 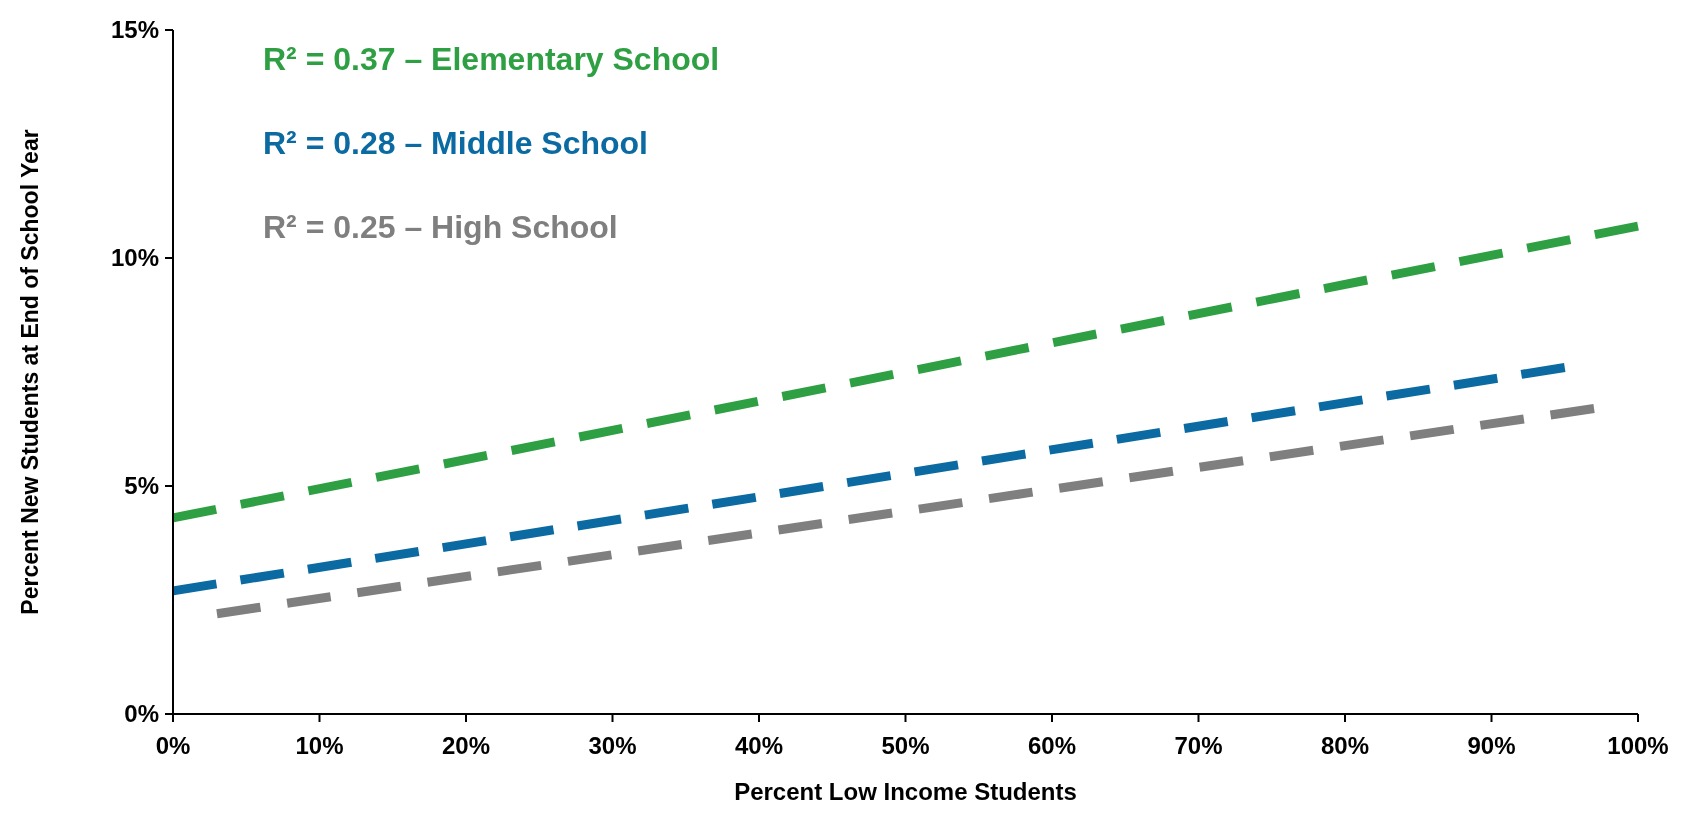 What do you see at coordinates (491, 59) in the screenshot?
I see `text: R² = 0.37 – Elementary School` at bounding box center [491, 59].